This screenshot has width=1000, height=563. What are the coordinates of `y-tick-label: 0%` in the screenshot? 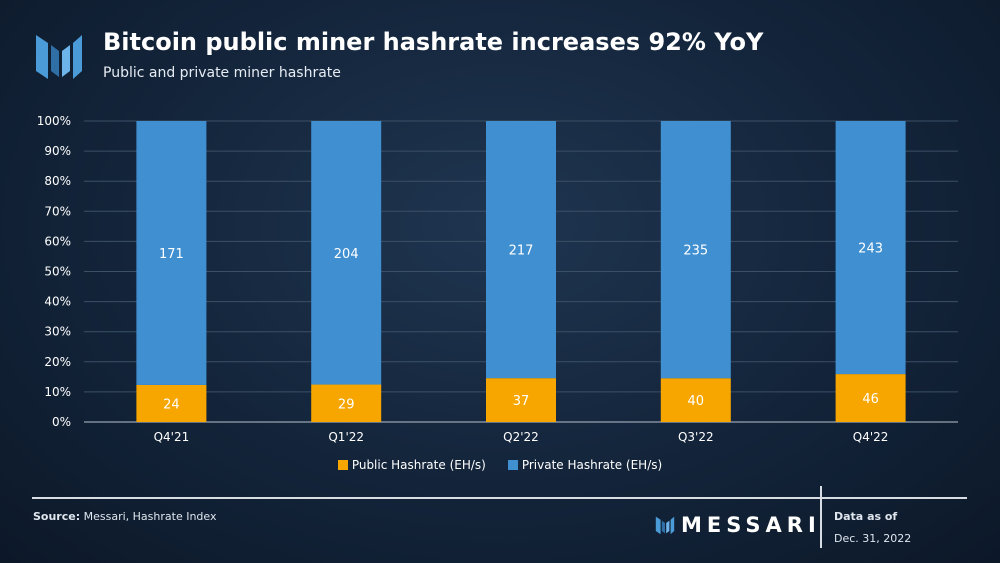 It's located at (61, 422).